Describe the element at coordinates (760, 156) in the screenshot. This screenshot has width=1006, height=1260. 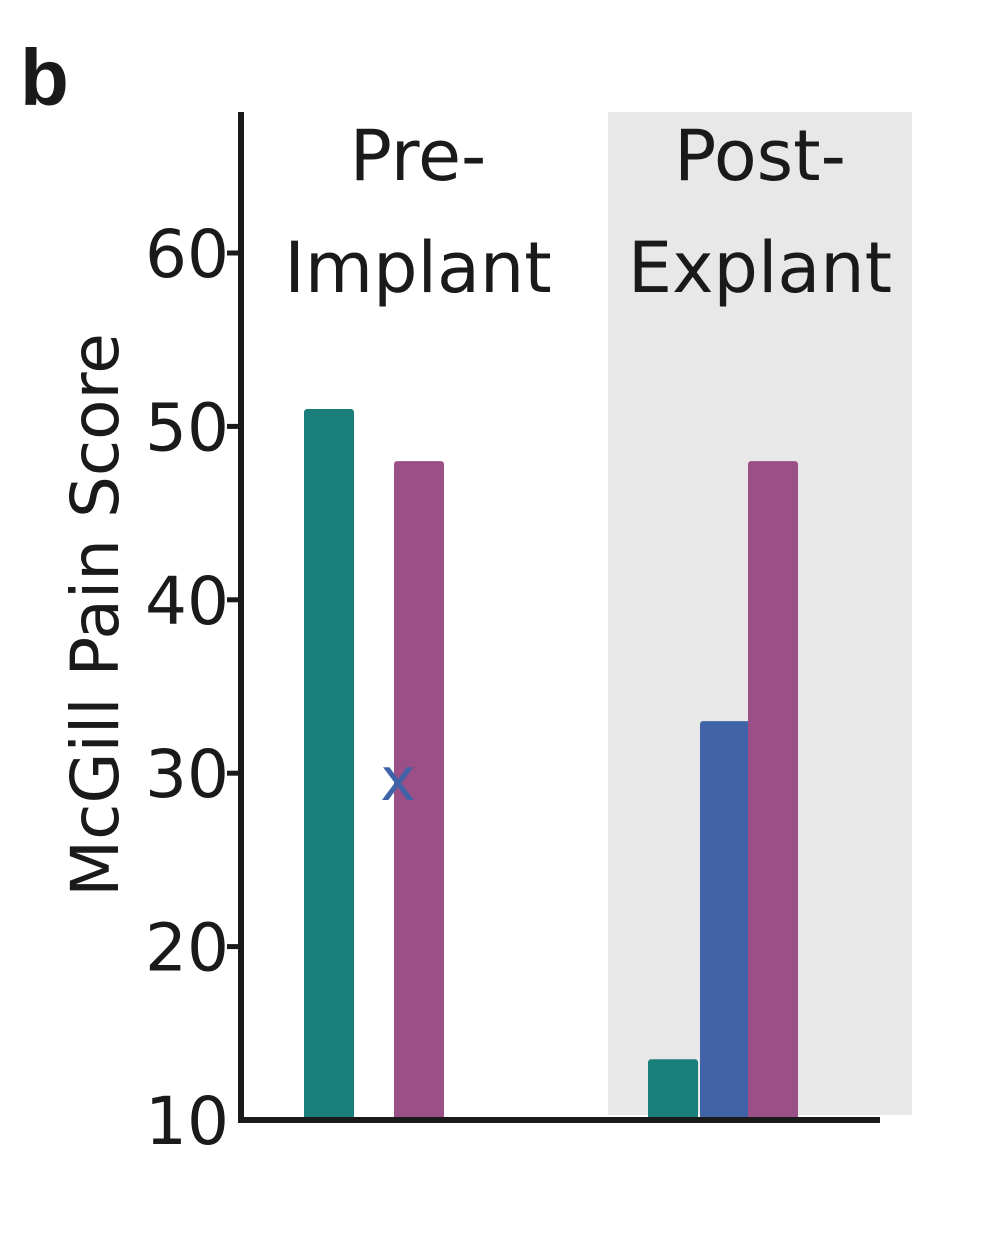
I see `category-label-1-line1: Post-` at that location.